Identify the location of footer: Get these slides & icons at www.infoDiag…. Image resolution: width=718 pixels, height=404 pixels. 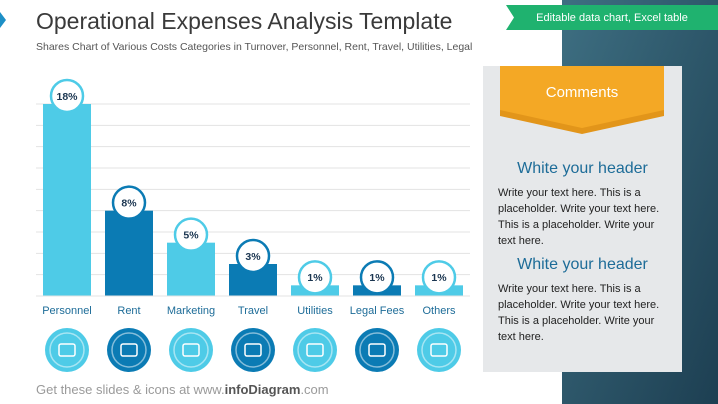
(182, 389).